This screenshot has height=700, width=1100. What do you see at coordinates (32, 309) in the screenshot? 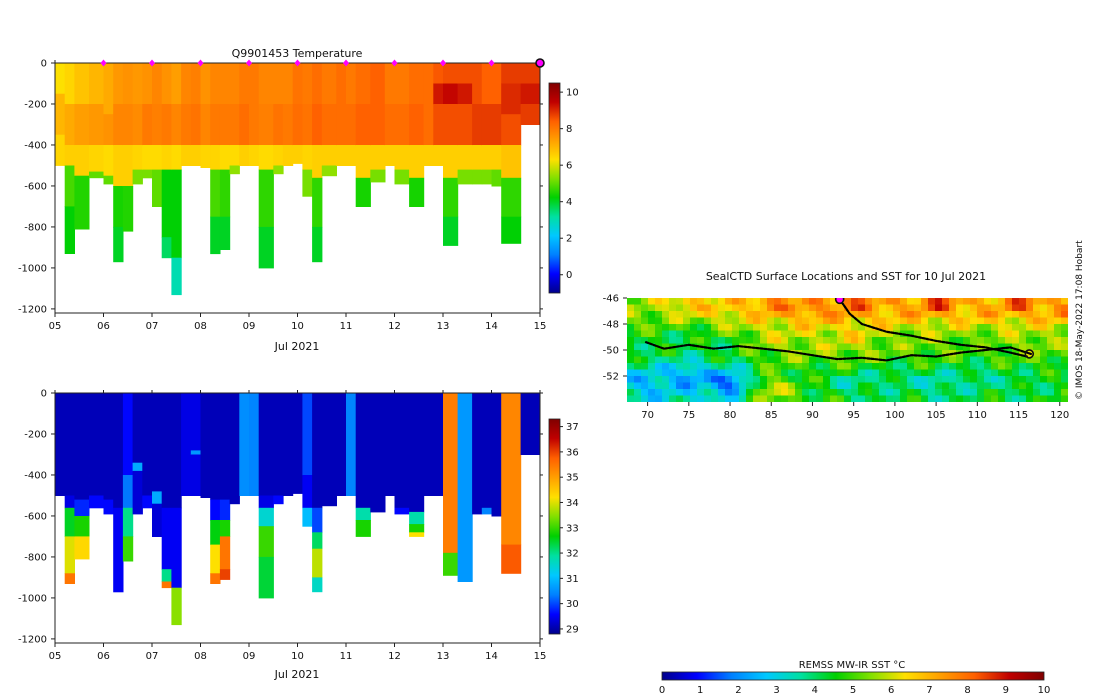
I see `y-tick-label: -1200` at bounding box center [32, 309].